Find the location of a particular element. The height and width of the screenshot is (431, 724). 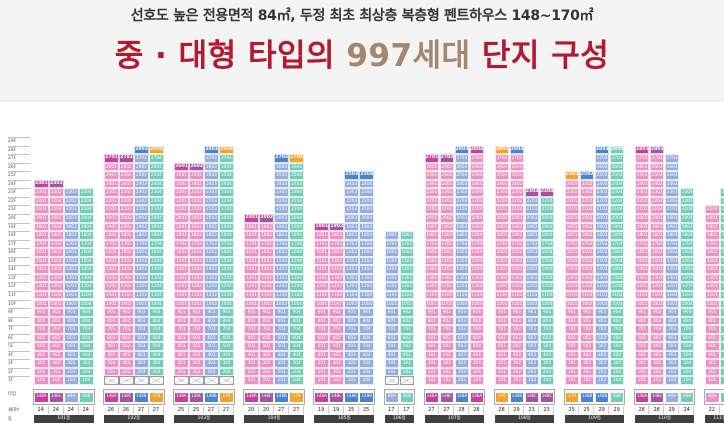

floor-label: 9F is located at coordinates (19, 311).